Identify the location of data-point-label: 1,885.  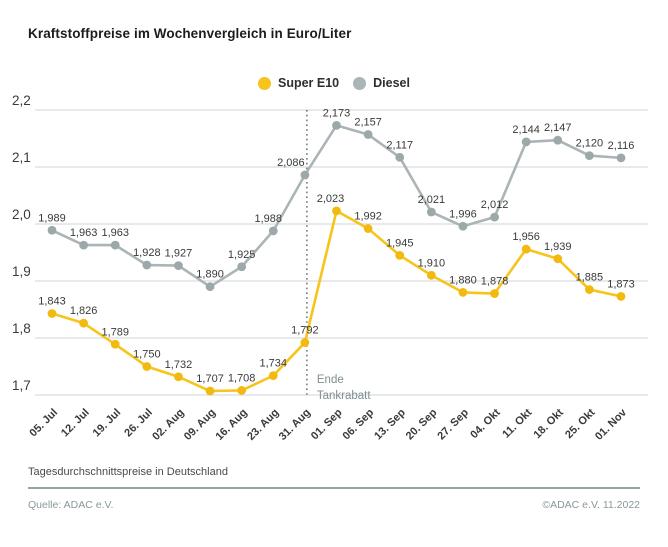
(590, 278).